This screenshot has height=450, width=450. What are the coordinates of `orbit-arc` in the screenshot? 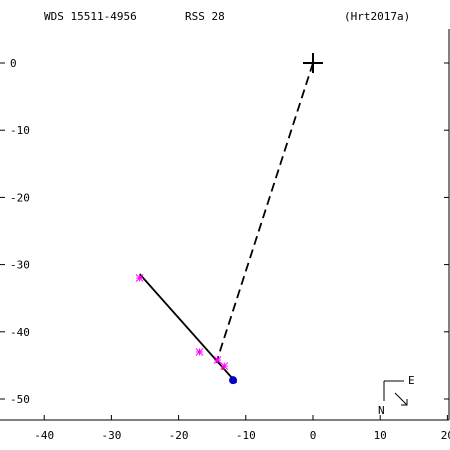 It's located at (188, 328).